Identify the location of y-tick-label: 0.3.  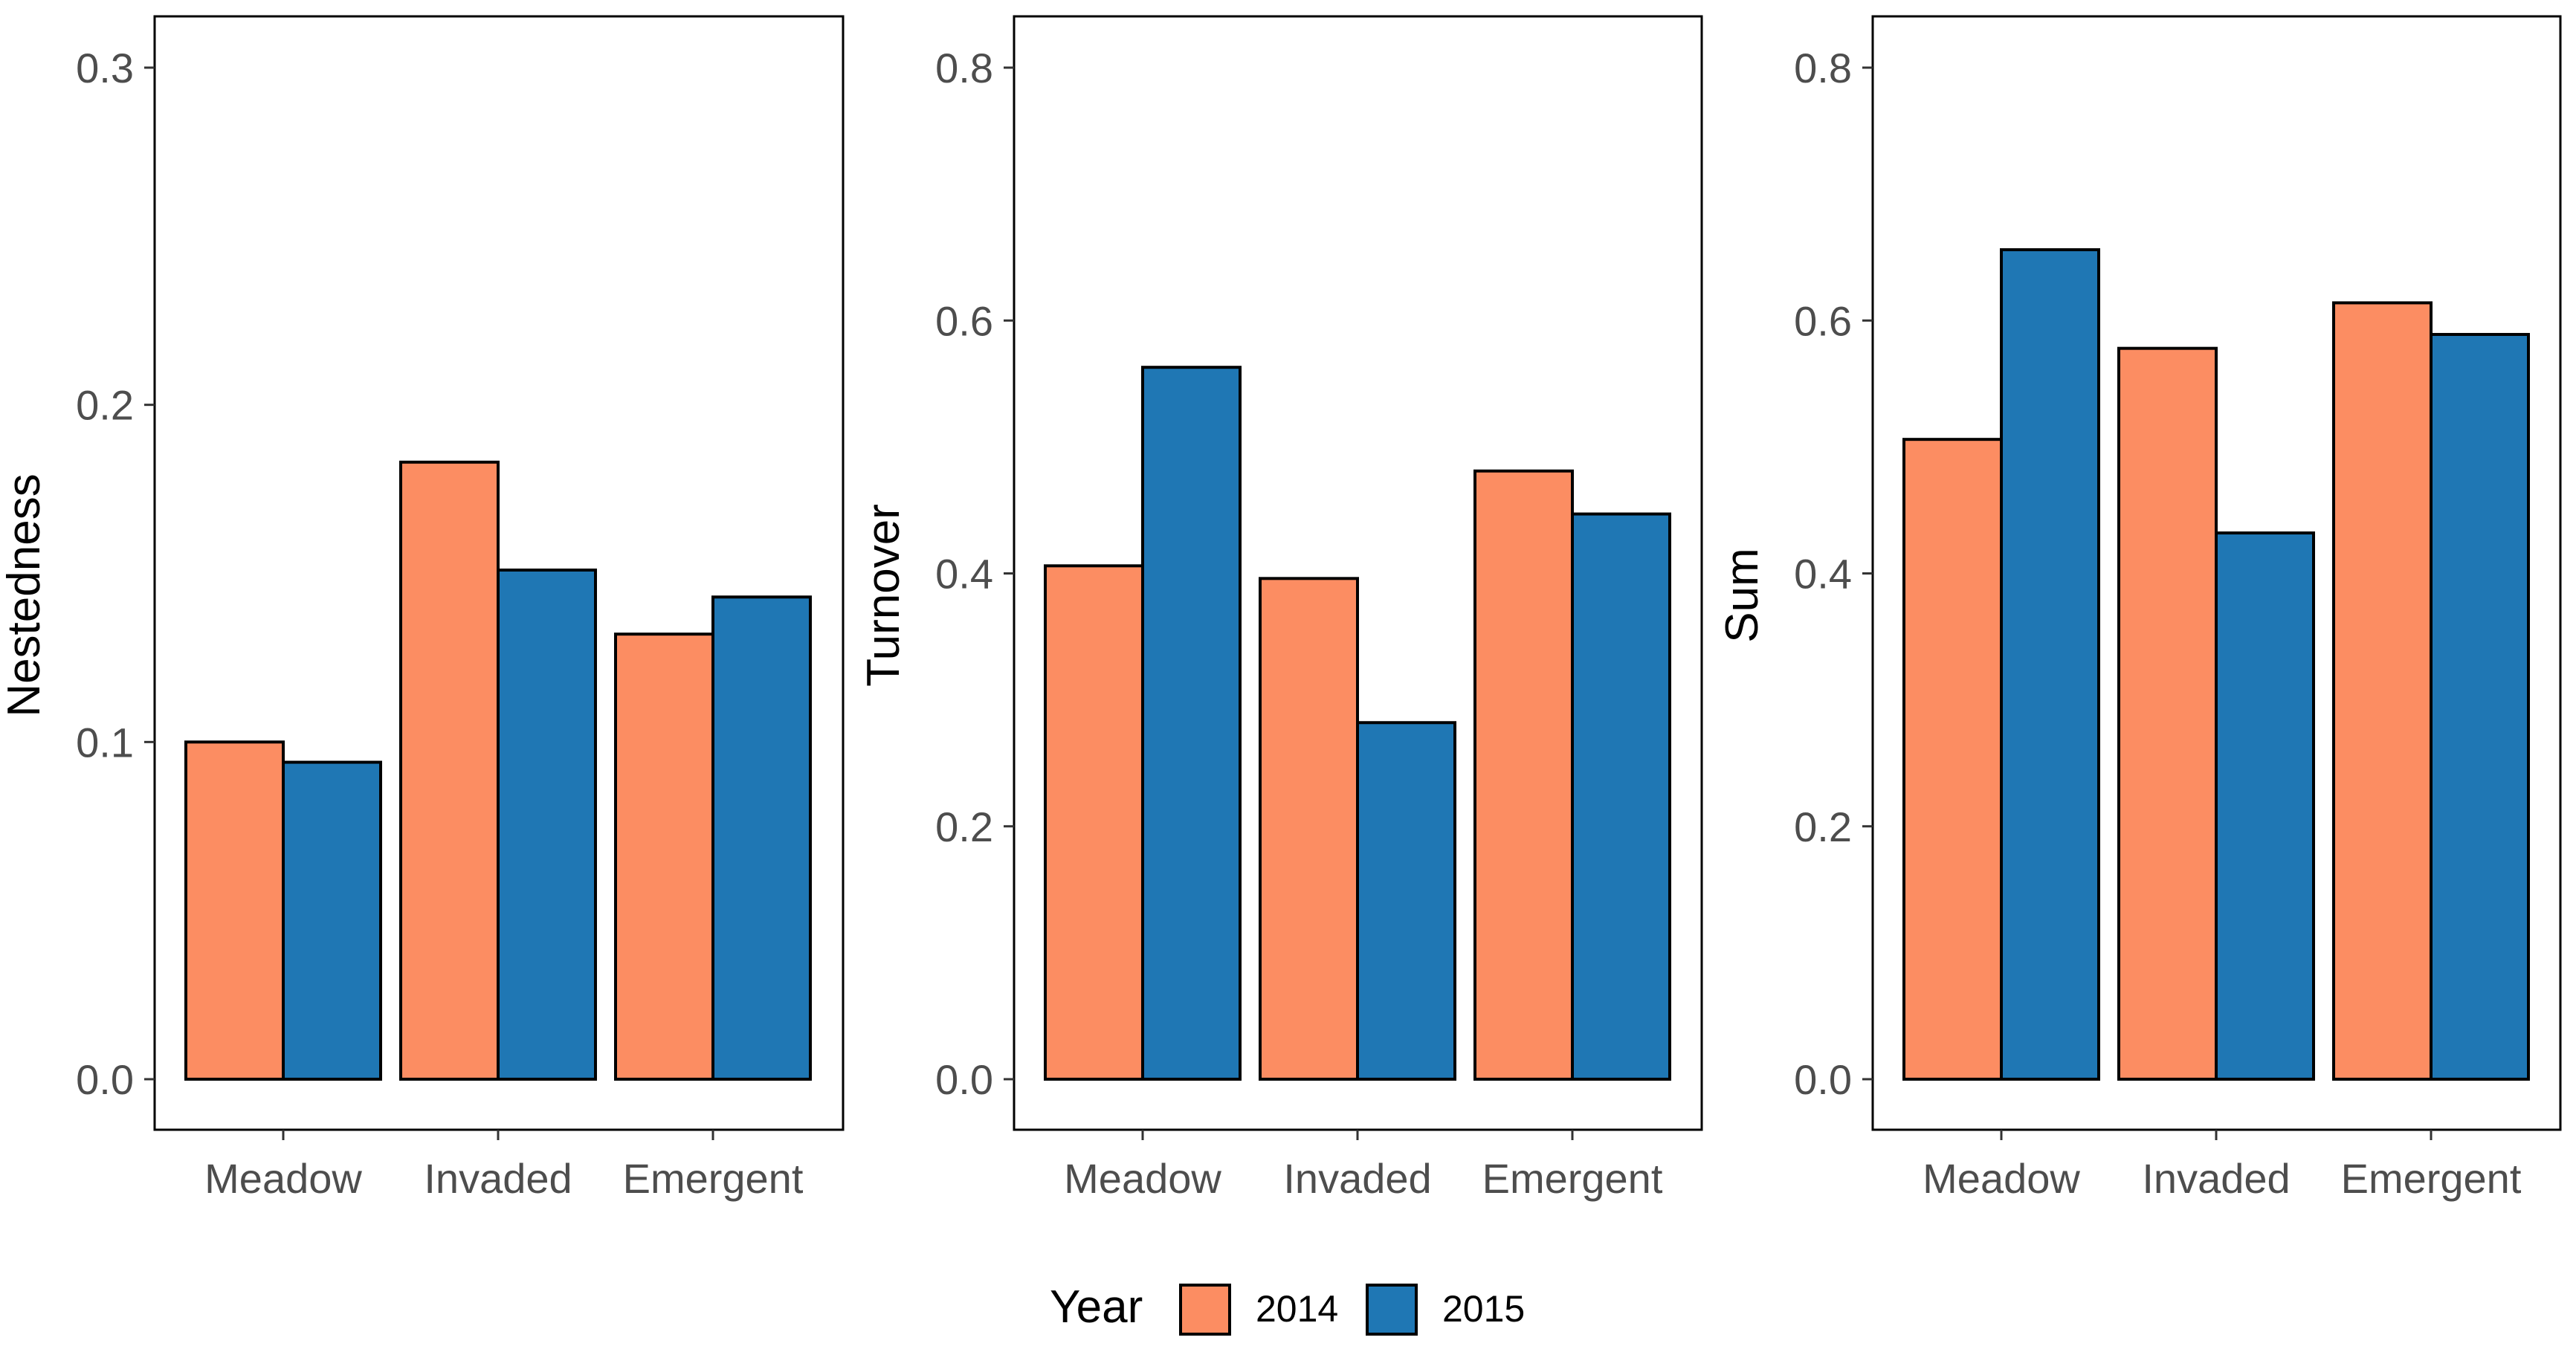
(105, 68).